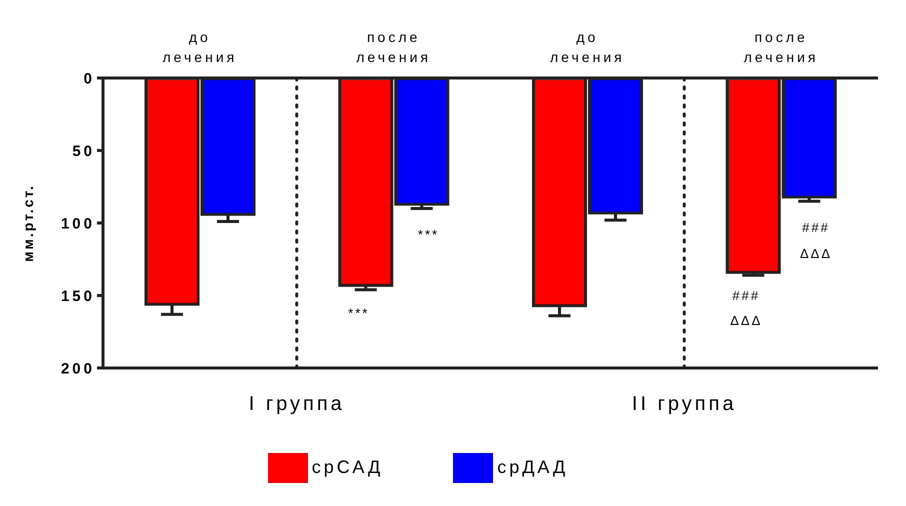 The height and width of the screenshot is (506, 906). What do you see at coordinates (77, 296) in the screenshot?
I see `y-tick-label: 150` at bounding box center [77, 296].